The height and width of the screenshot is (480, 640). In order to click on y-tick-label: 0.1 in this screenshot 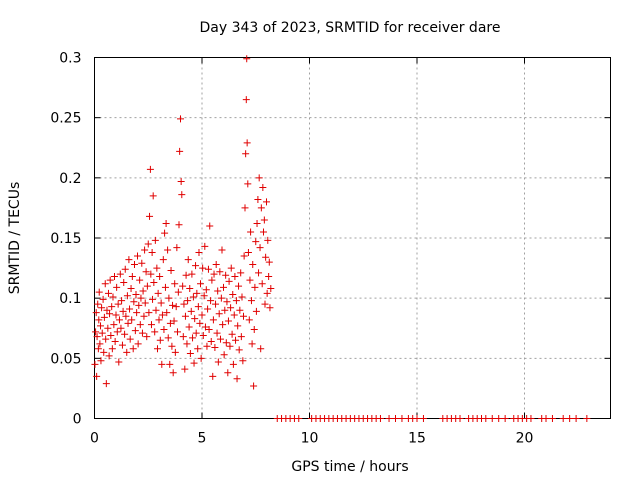, I will do `click(70, 299)`.